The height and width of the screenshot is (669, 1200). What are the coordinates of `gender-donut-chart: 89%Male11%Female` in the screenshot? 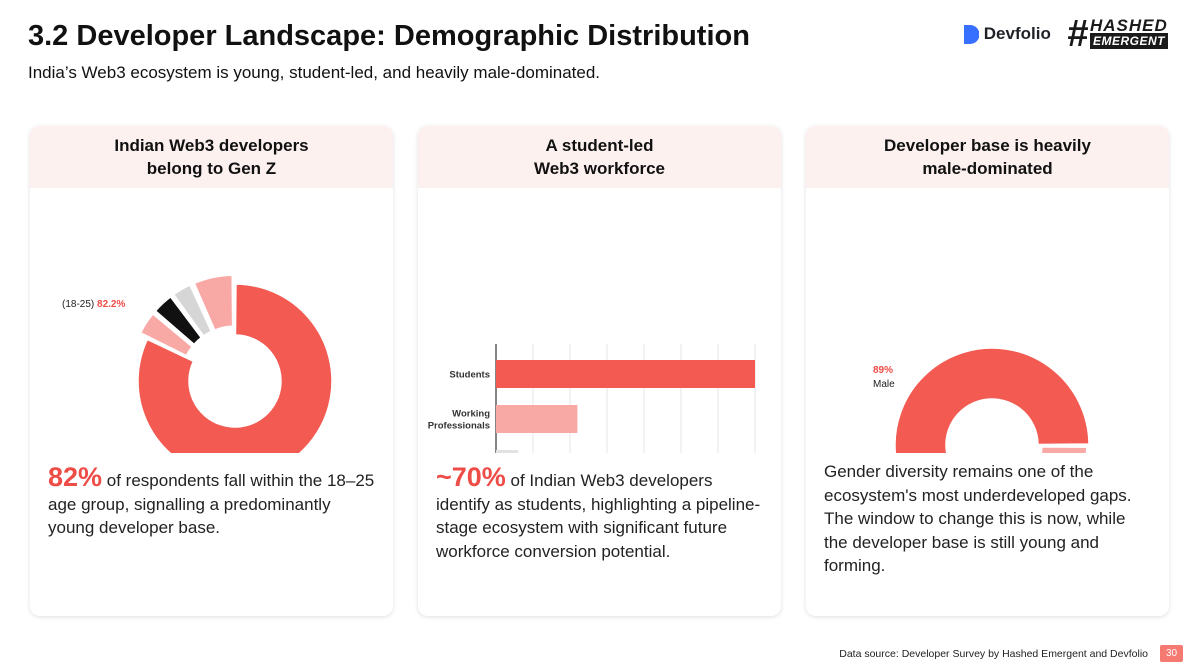 It's located at (981, 400).